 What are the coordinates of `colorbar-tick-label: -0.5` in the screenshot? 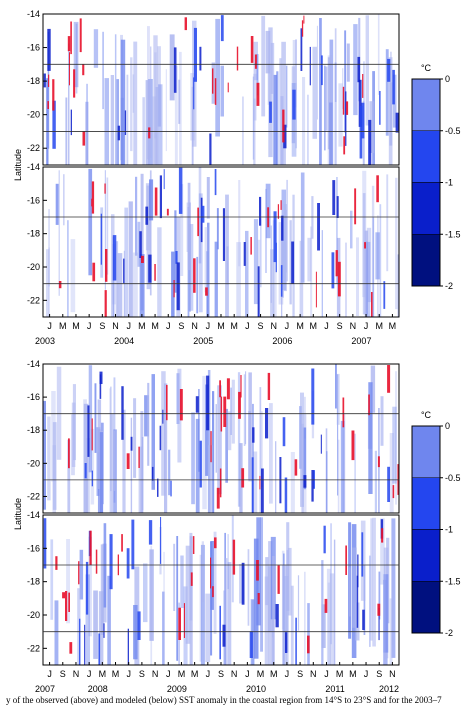 It's located at (453, 478).